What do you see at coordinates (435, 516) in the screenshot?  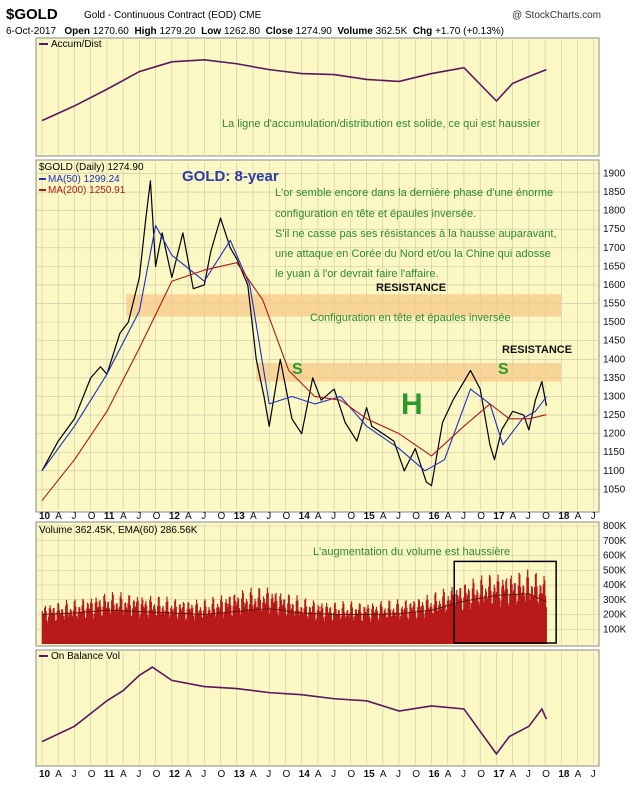 I see `x-tick-label: 16` at bounding box center [435, 516].